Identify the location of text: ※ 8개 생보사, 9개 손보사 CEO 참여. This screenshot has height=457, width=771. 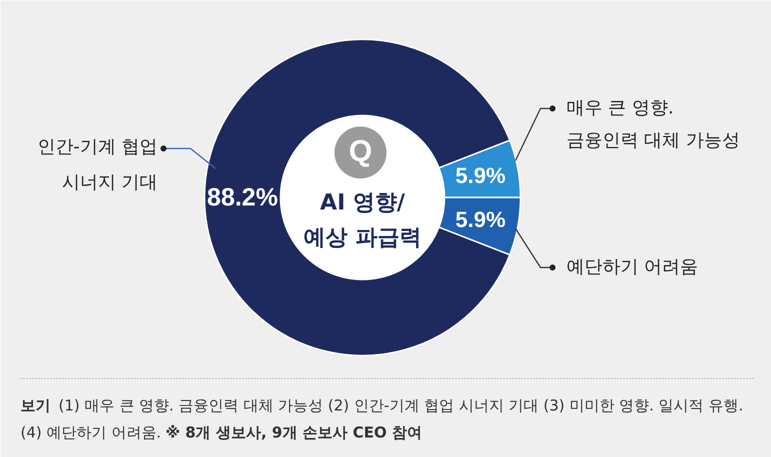
(294, 433).